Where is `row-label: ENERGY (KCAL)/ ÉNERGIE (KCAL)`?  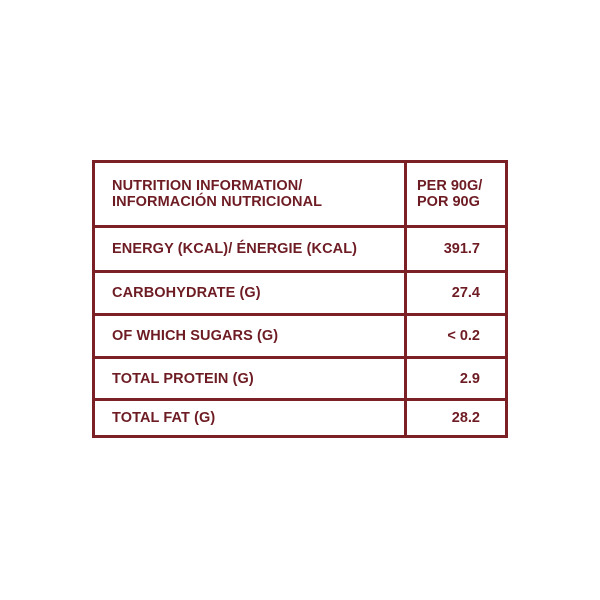 row-label: ENERGY (KCAL)/ ÉNERGIE (KCAL) is located at coordinates (235, 249).